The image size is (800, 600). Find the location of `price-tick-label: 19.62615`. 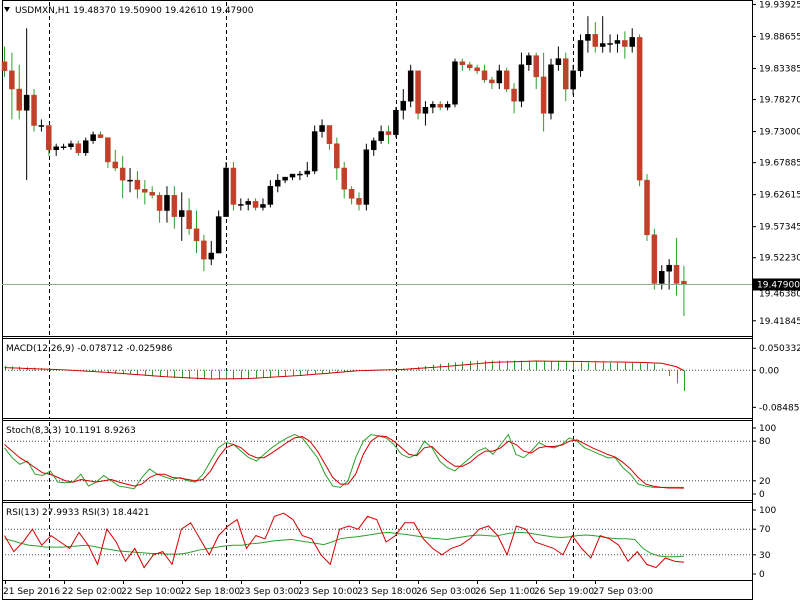

price-tick-label: 19.62615 is located at coordinates (779, 196).